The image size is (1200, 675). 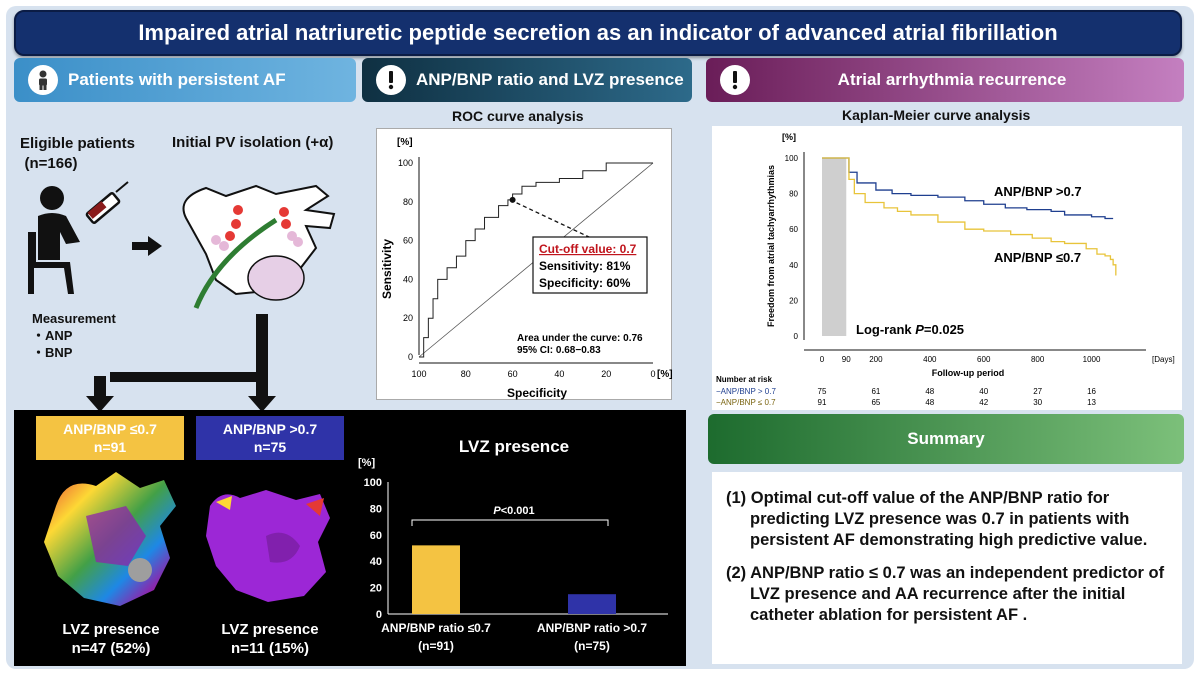 I want to click on km-x-tick-label: 1000, so click(x=1092, y=359).